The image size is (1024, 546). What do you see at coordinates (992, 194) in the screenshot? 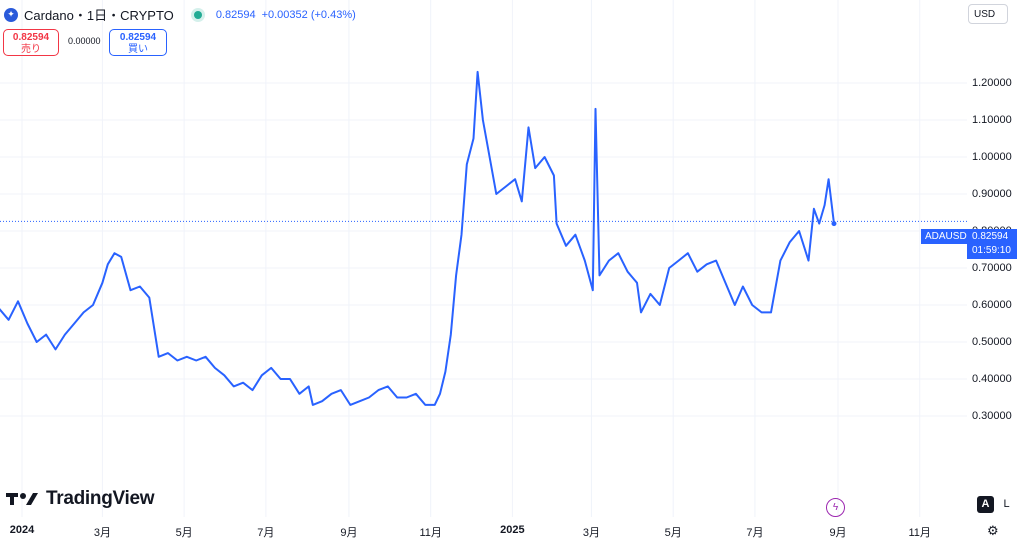
I see `y-tick-label: 0.90000` at bounding box center [992, 194].